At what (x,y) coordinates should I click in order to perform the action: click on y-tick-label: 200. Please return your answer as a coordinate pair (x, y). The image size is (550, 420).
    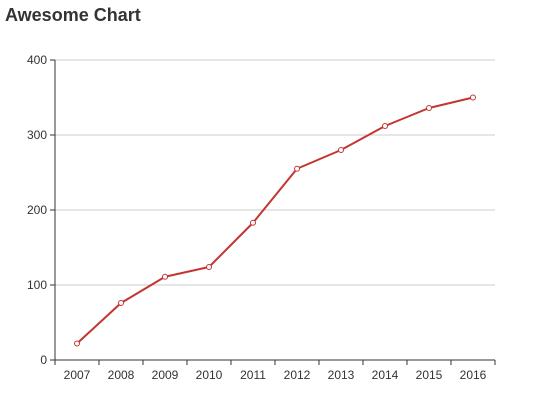
    Looking at the image, I should click on (37, 210).